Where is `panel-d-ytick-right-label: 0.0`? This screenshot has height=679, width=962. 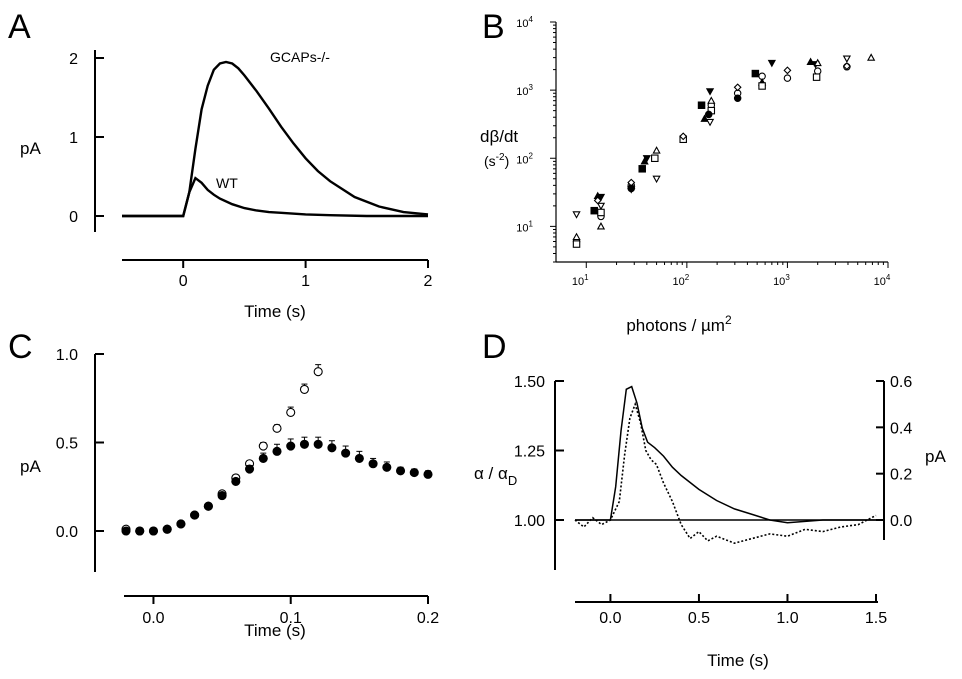
panel-d-ytick-right-label: 0.0 is located at coordinates (901, 521).